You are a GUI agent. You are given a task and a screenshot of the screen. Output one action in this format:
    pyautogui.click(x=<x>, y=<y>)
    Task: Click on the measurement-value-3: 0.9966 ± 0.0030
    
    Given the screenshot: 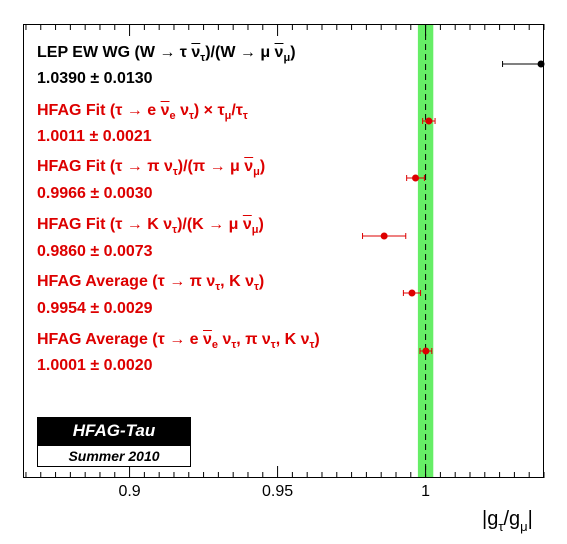 What is the action you would take?
    pyautogui.click(x=95, y=193)
    